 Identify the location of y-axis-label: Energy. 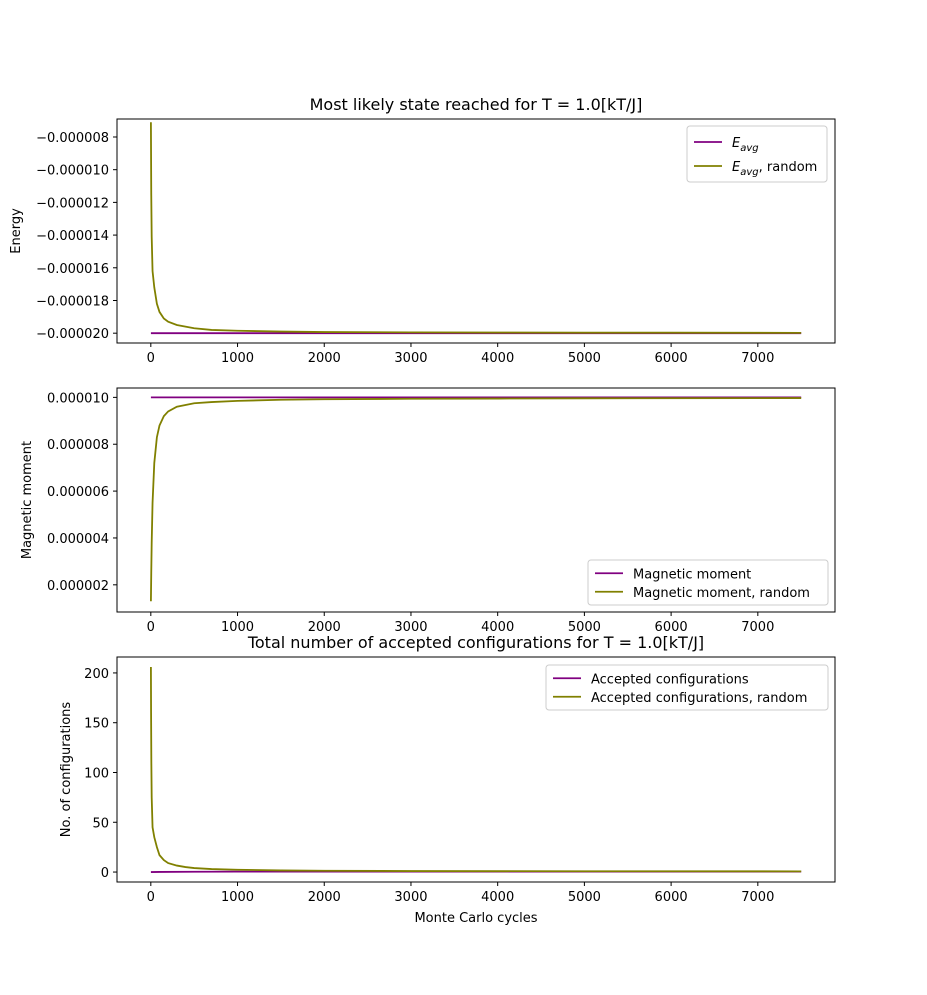
(16, 231).